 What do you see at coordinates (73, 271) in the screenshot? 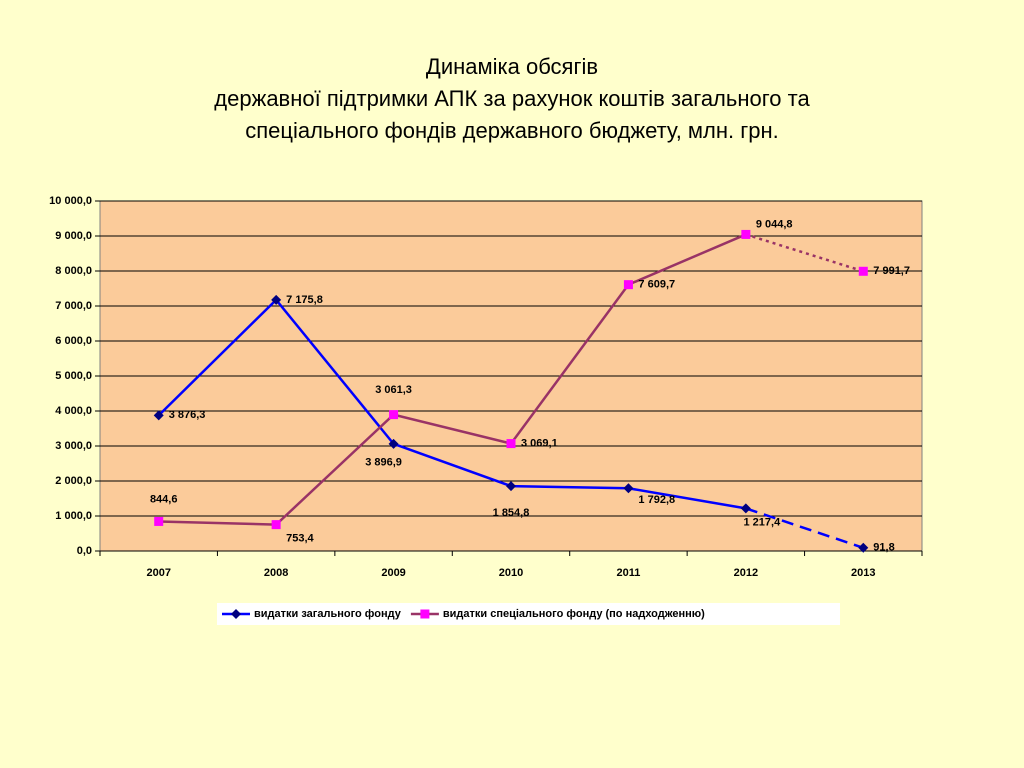
I see `y-tick-label: 8 000,0` at bounding box center [73, 271].